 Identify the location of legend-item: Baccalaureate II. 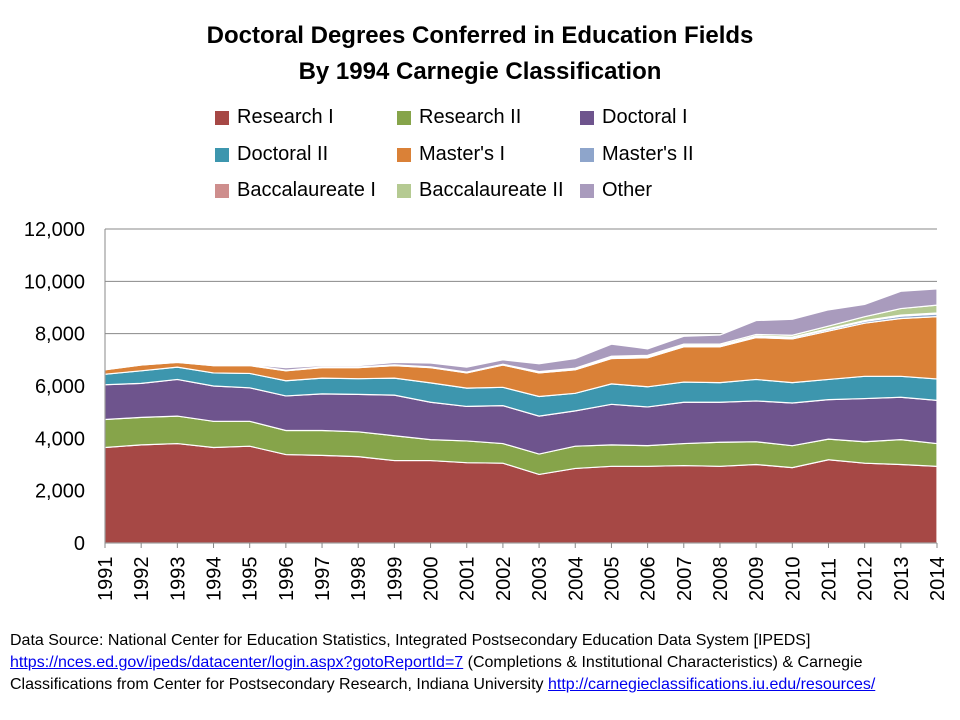
(480, 190).